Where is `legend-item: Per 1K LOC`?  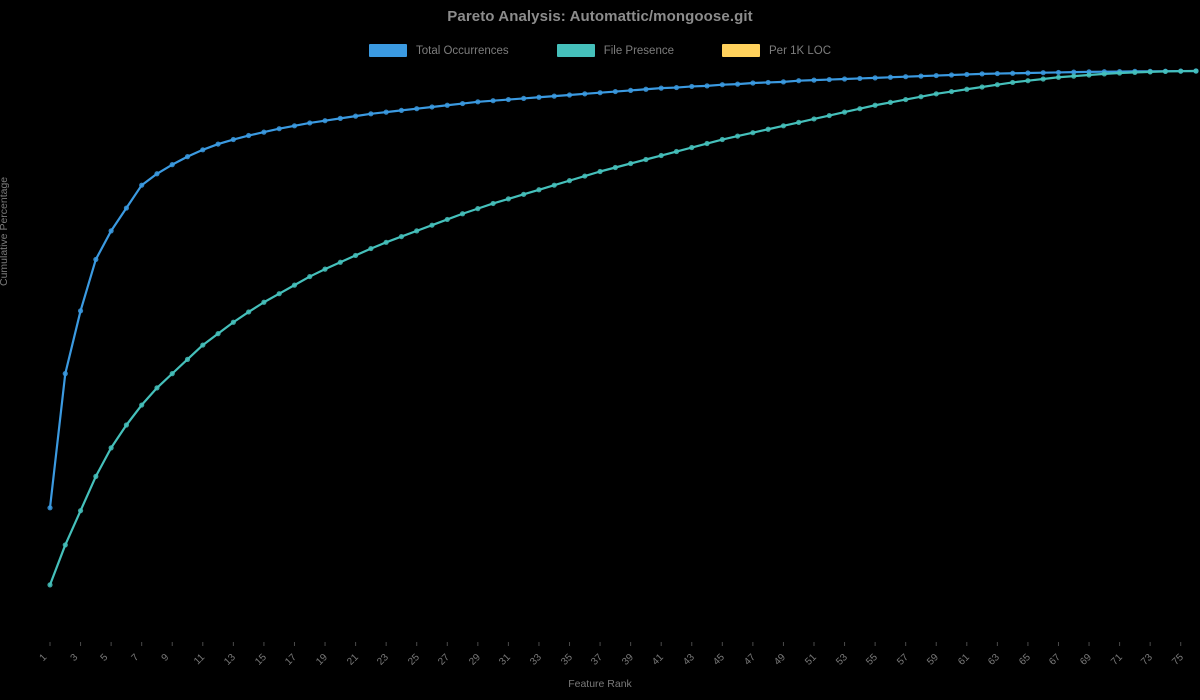
legend-item: Per 1K LOC is located at coordinates (776, 50).